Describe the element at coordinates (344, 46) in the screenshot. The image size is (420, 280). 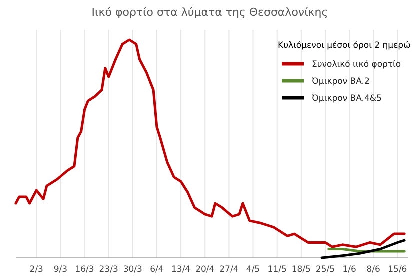
I see `legend-title: Κυλιόμενοι μέσοι όροι 2 ημερώ` at that location.